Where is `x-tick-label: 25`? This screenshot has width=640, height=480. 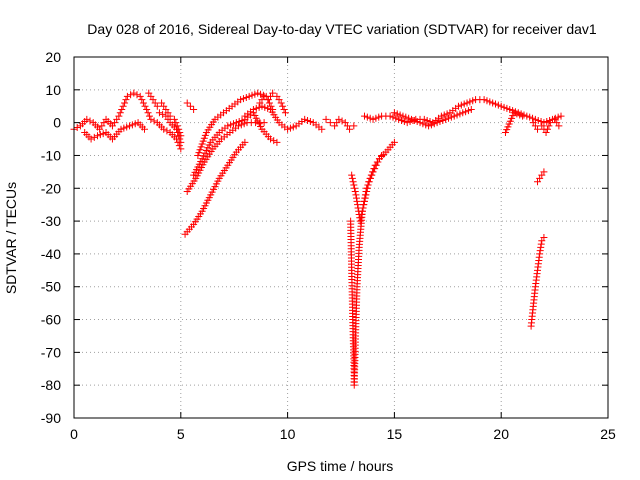 x-tick-label: 25 is located at coordinates (608, 434).